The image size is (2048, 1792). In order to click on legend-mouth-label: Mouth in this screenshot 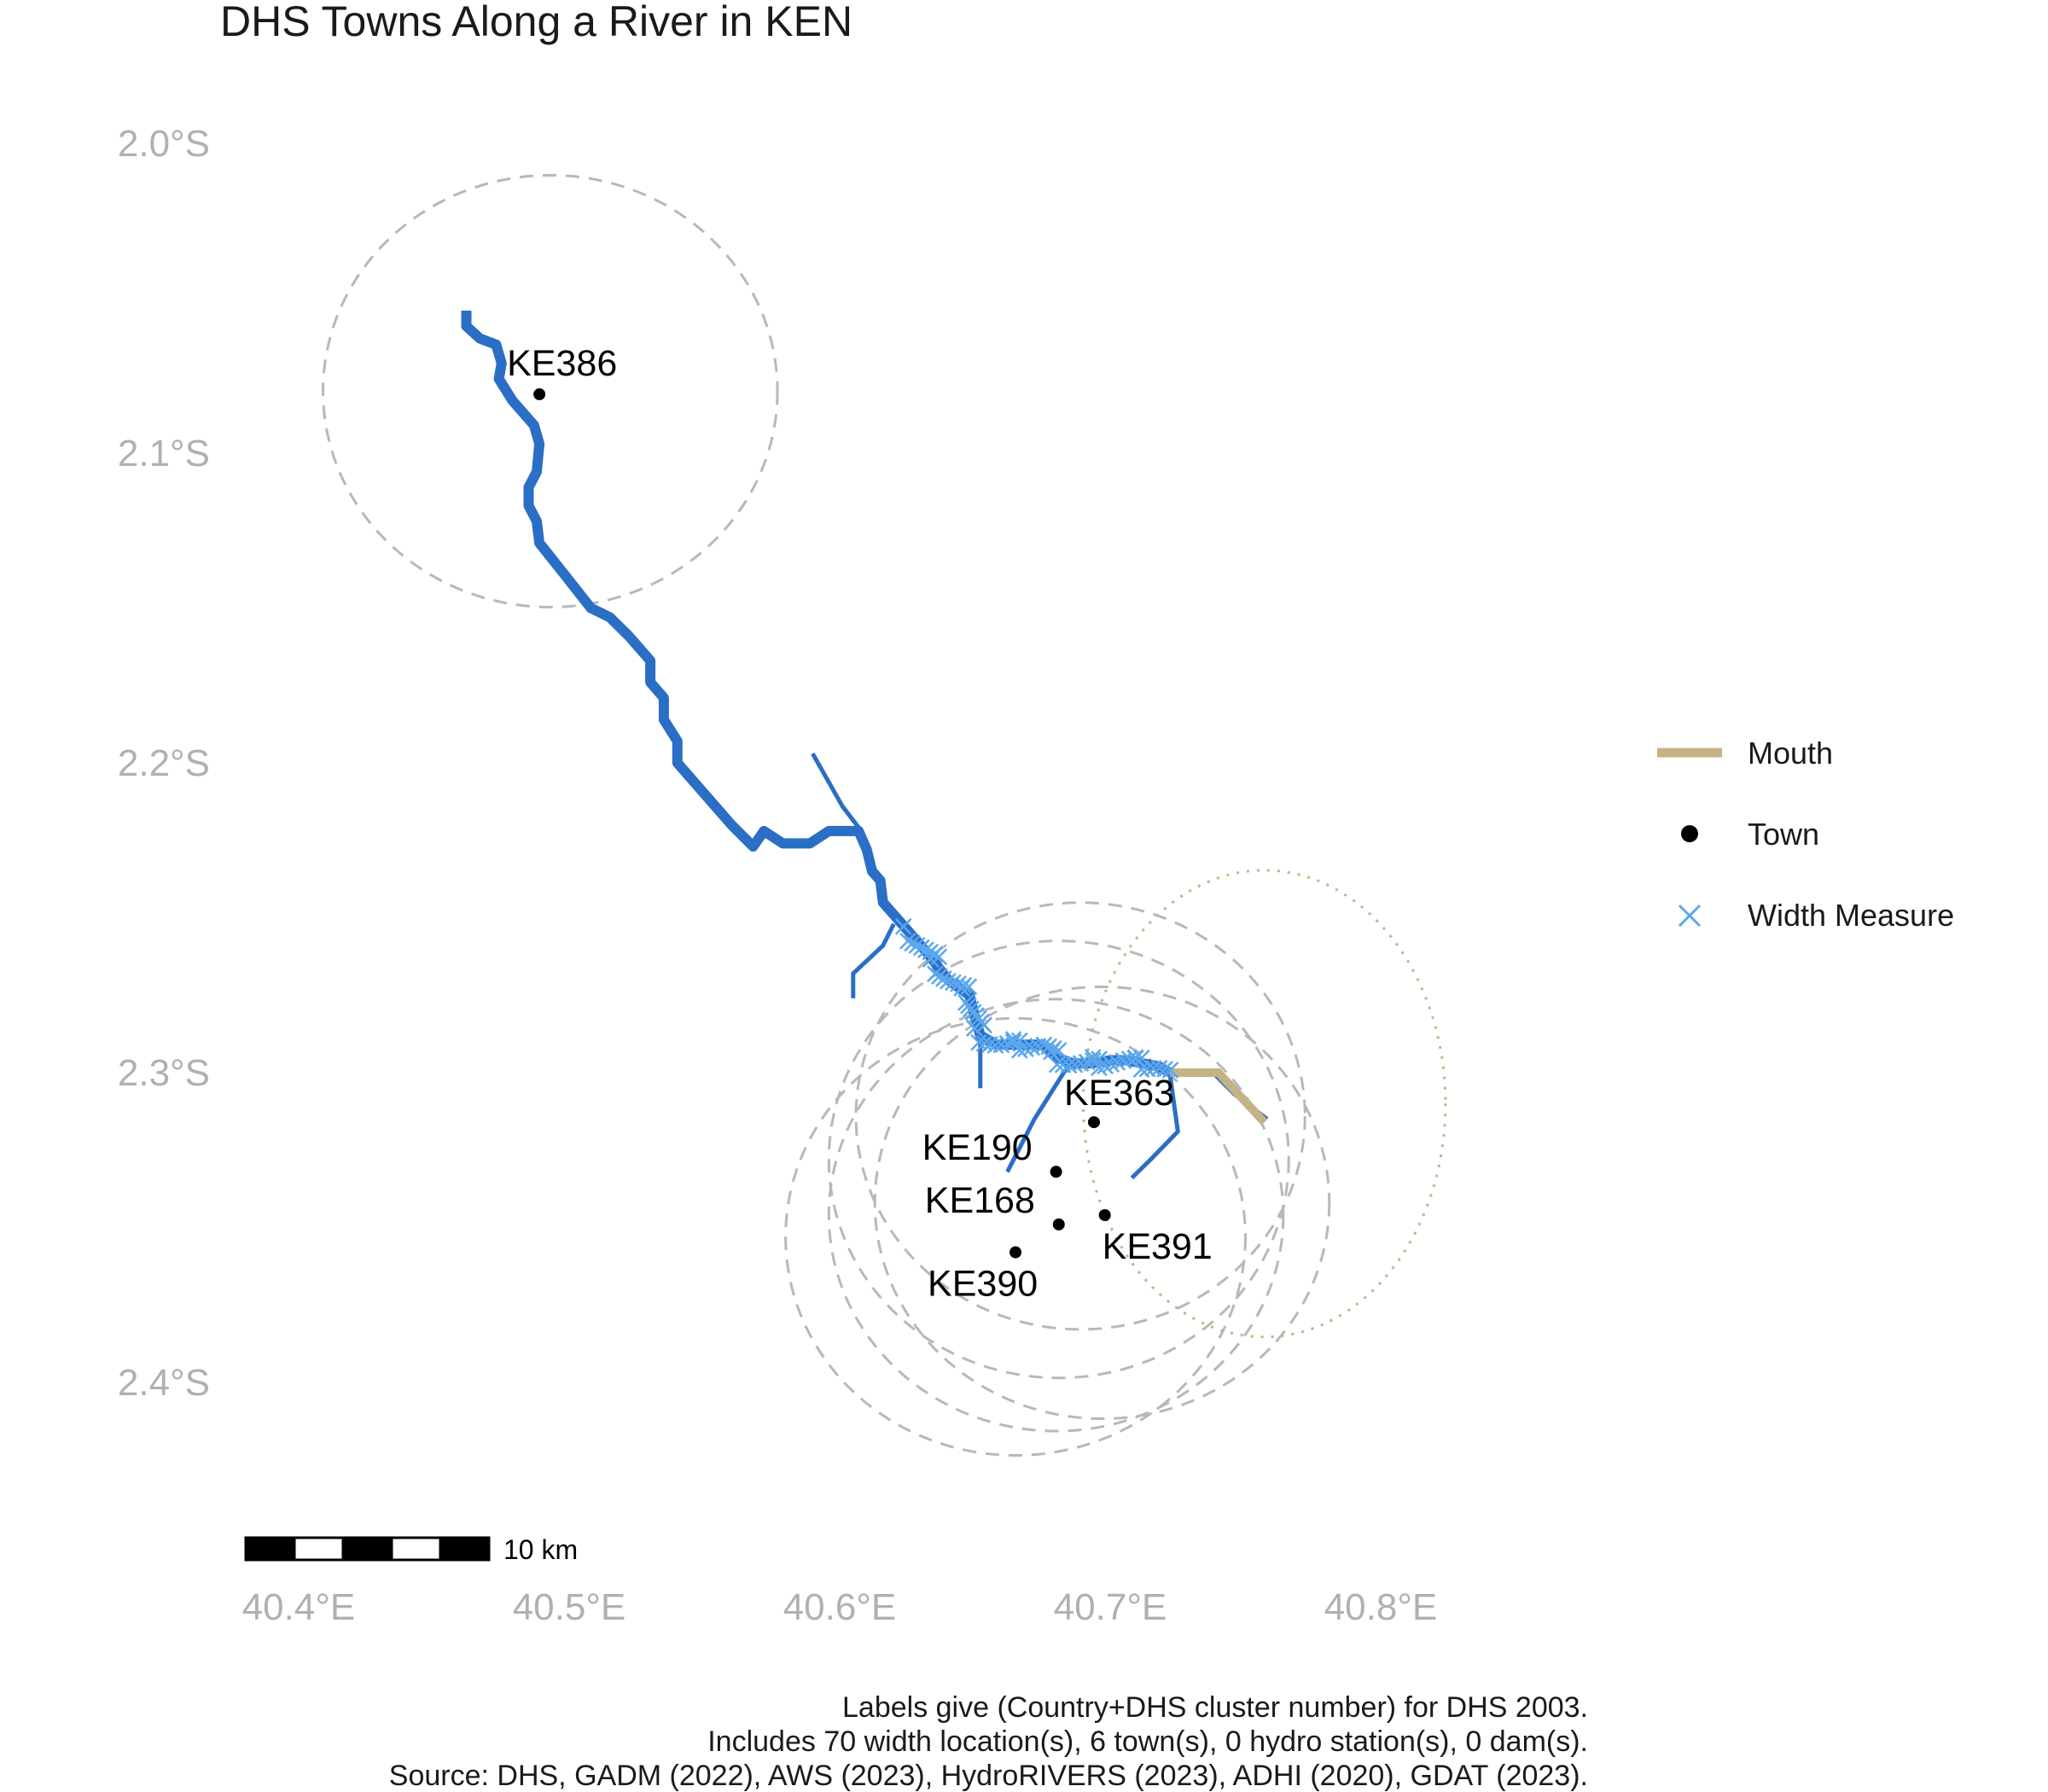, I will do `click(1791, 753)`.